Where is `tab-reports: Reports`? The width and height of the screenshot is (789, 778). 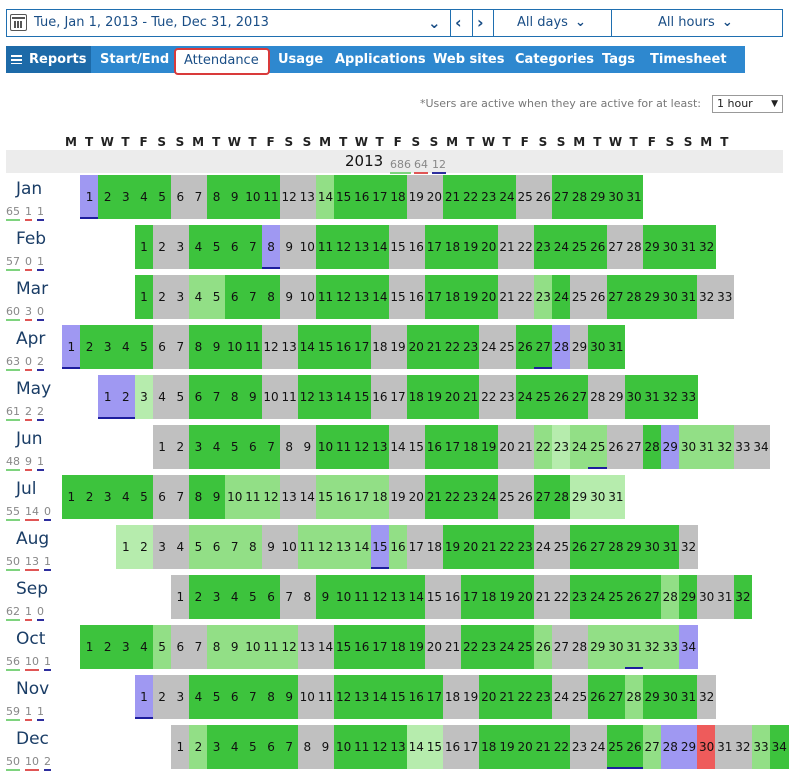
tab-reports: Reports is located at coordinates (48, 59).